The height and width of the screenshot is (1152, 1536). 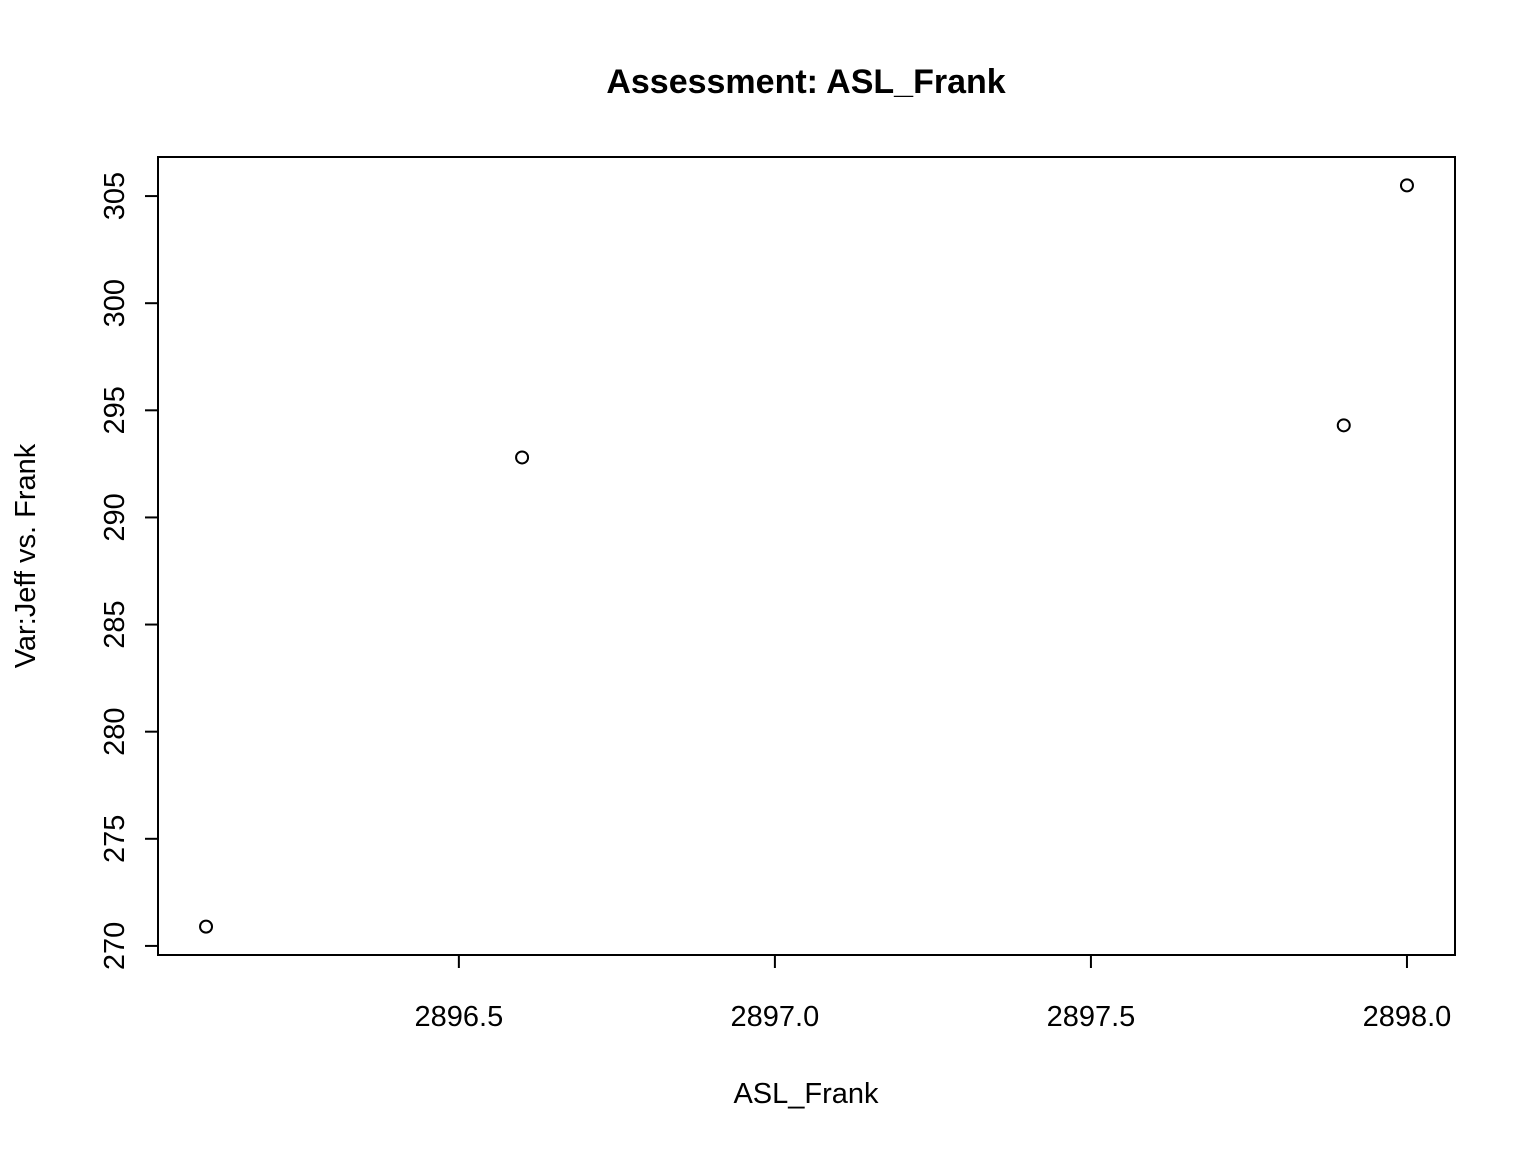 What do you see at coordinates (115, 303) in the screenshot?
I see `y-tick-label: 300` at bounding box center [115, 303].